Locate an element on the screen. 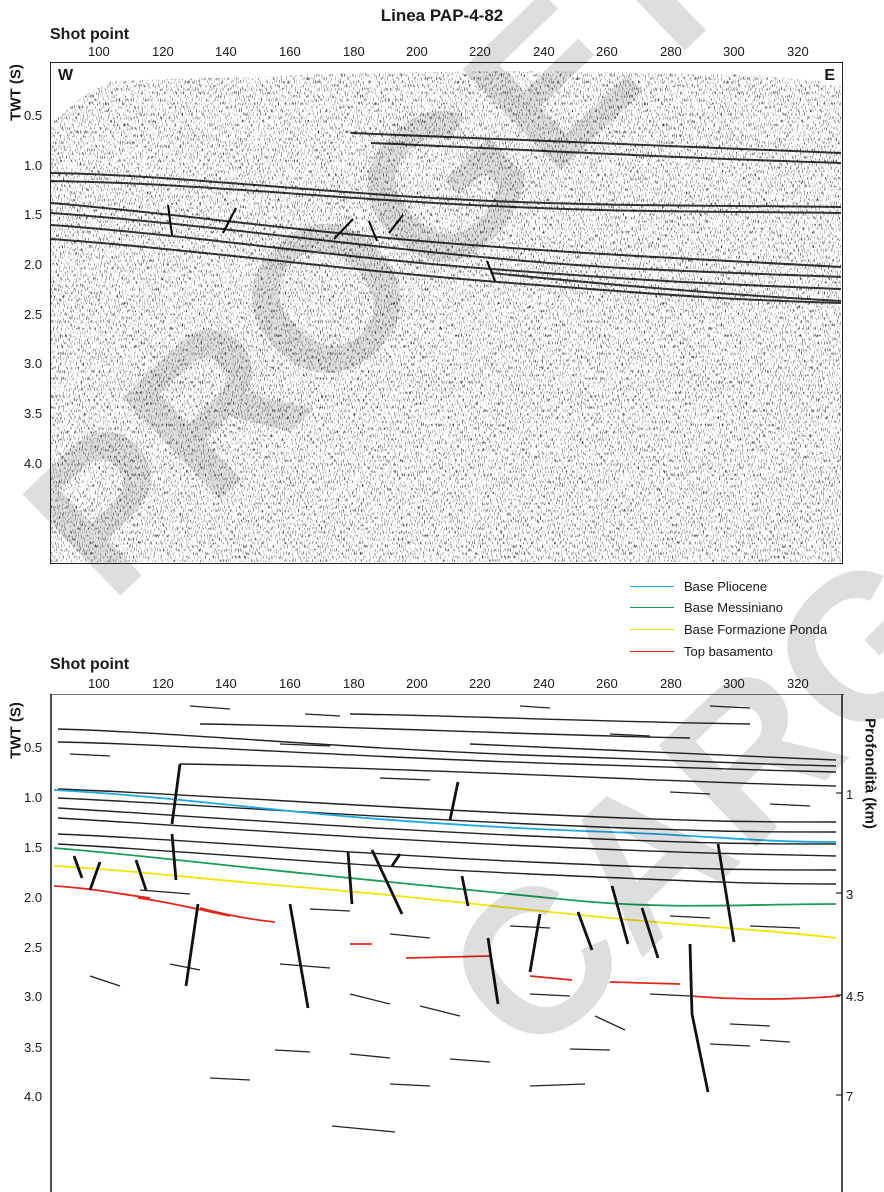 The width and height of the screenshot is (884, 1192). bottom-shot-tick: 100 is located at coordinates (99, 683).